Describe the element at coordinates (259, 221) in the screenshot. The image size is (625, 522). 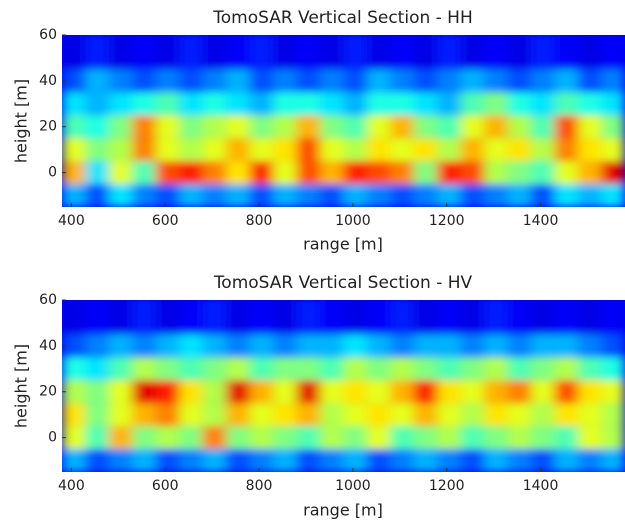
I see `x-tick-label: 800` at that location.